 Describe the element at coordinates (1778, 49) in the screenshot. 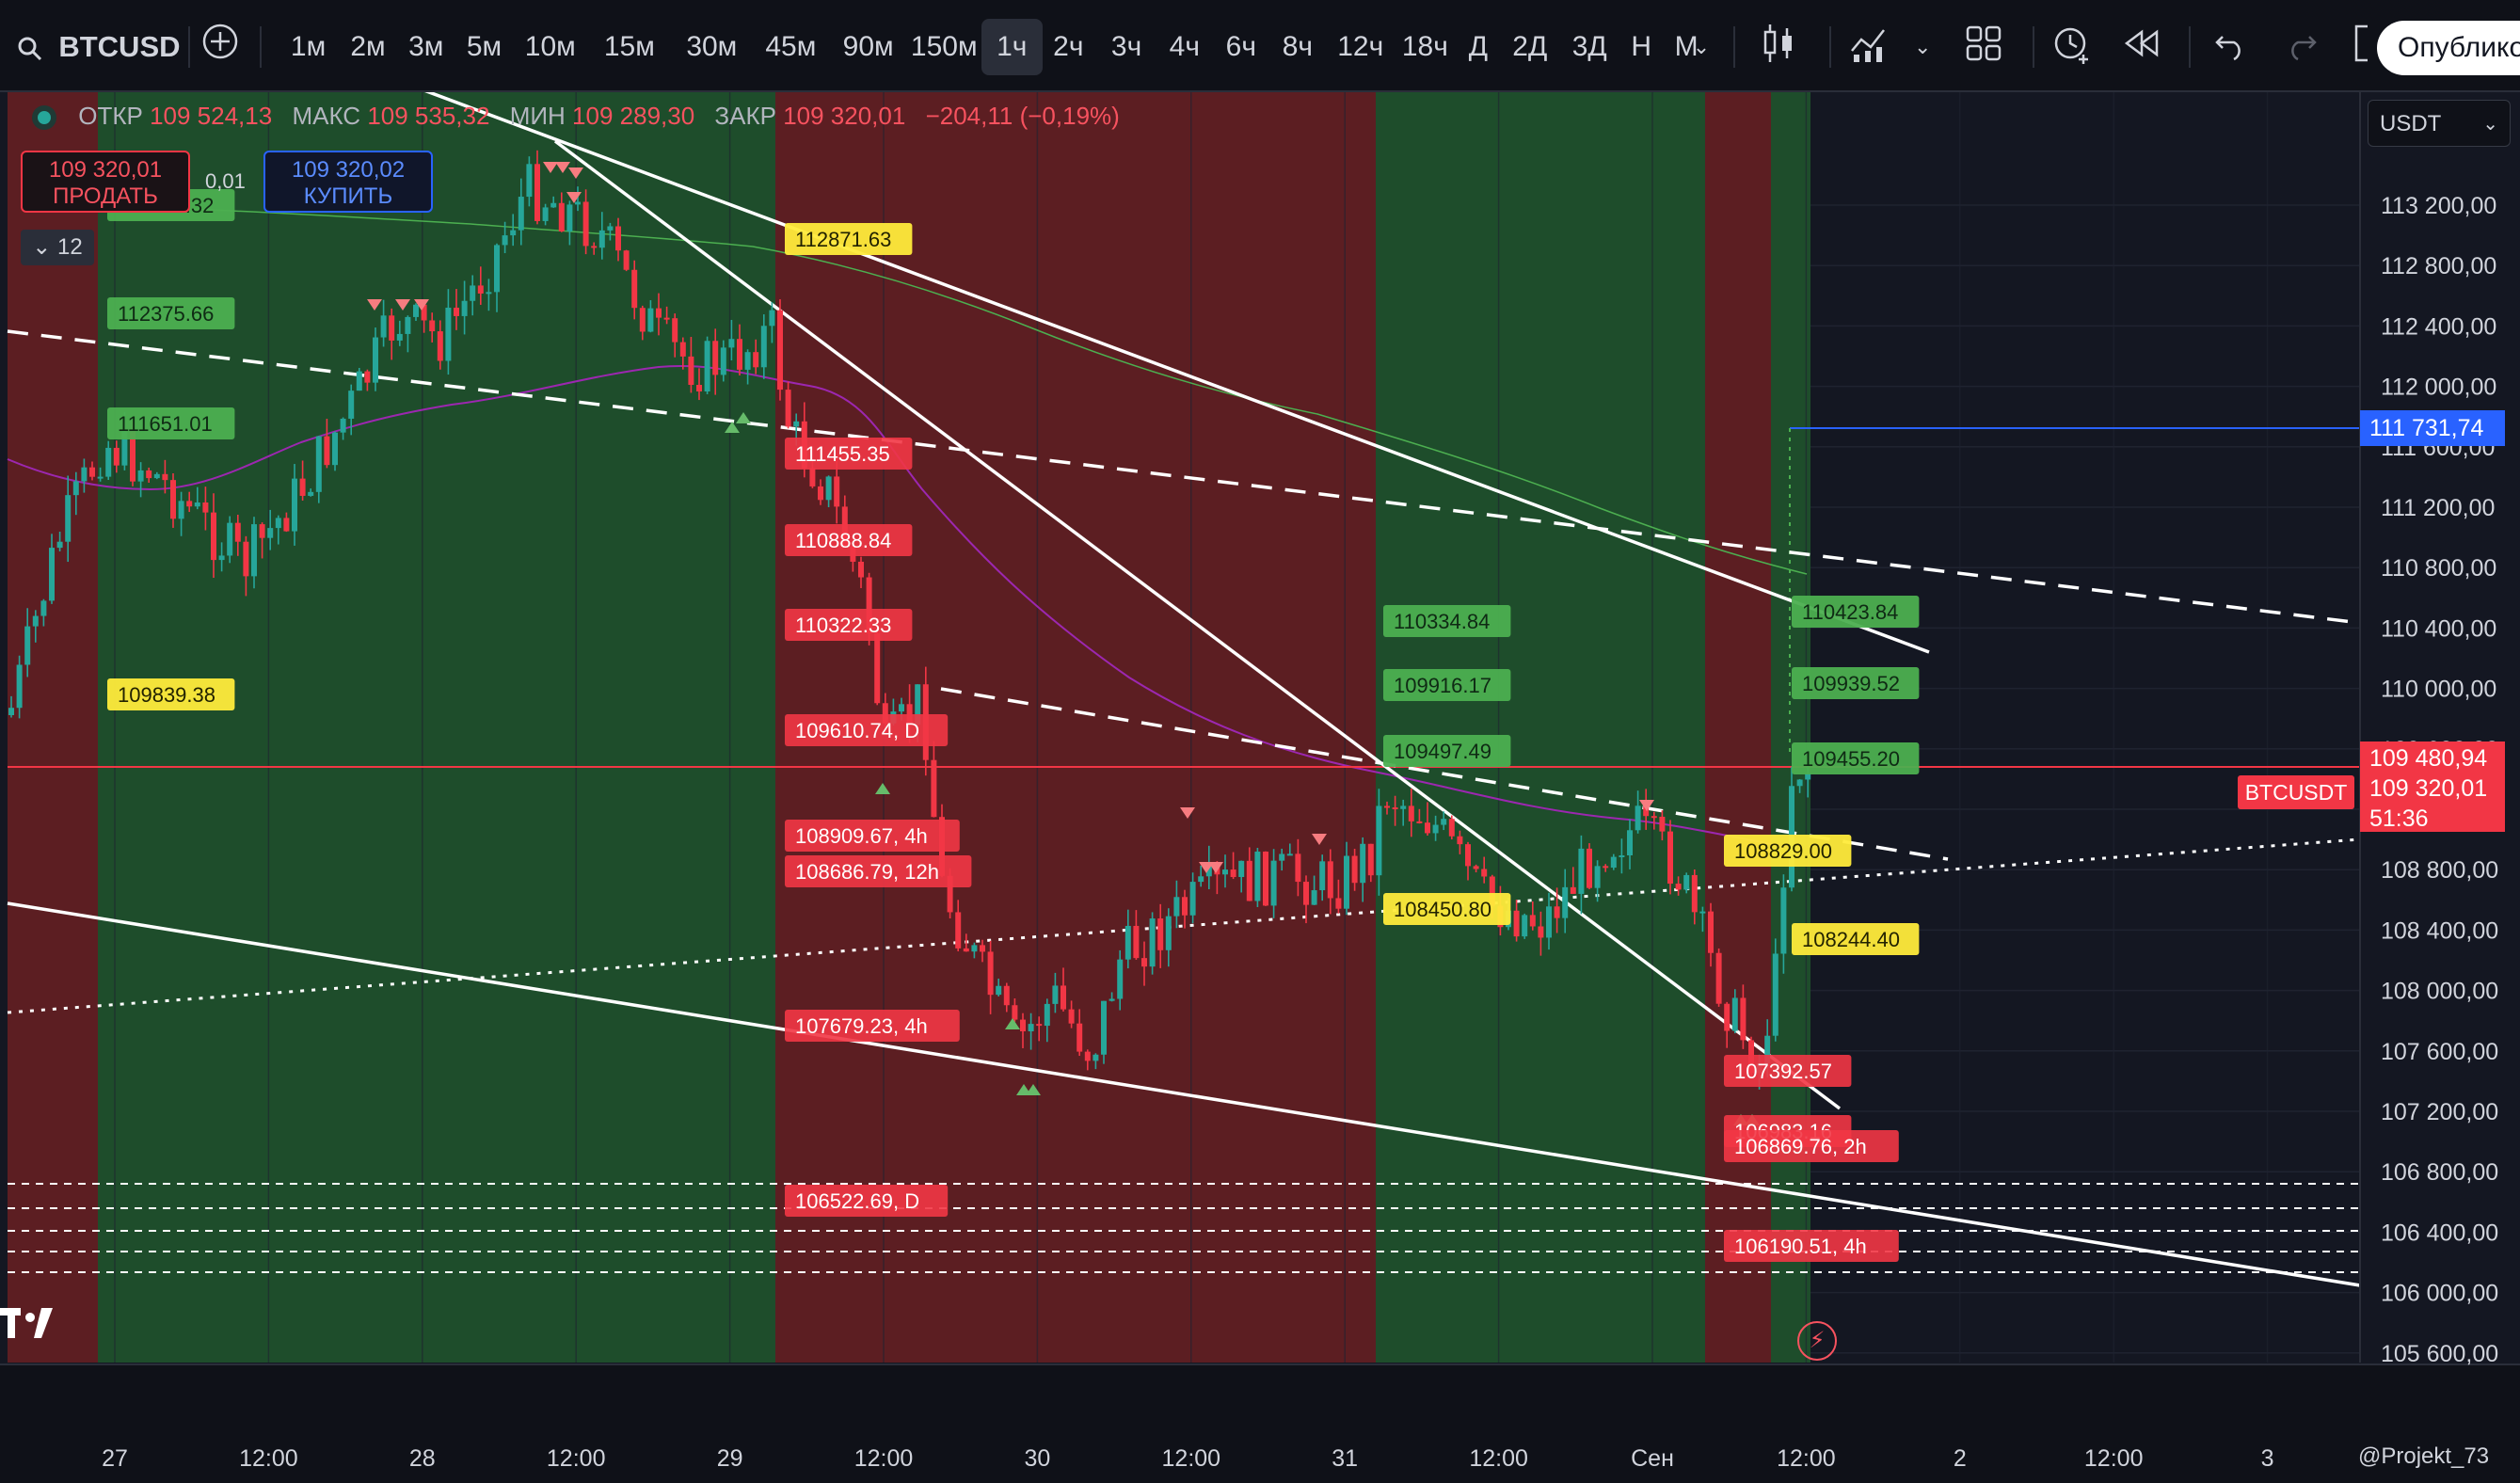

I see `candles-chart-type-icon` at that location.